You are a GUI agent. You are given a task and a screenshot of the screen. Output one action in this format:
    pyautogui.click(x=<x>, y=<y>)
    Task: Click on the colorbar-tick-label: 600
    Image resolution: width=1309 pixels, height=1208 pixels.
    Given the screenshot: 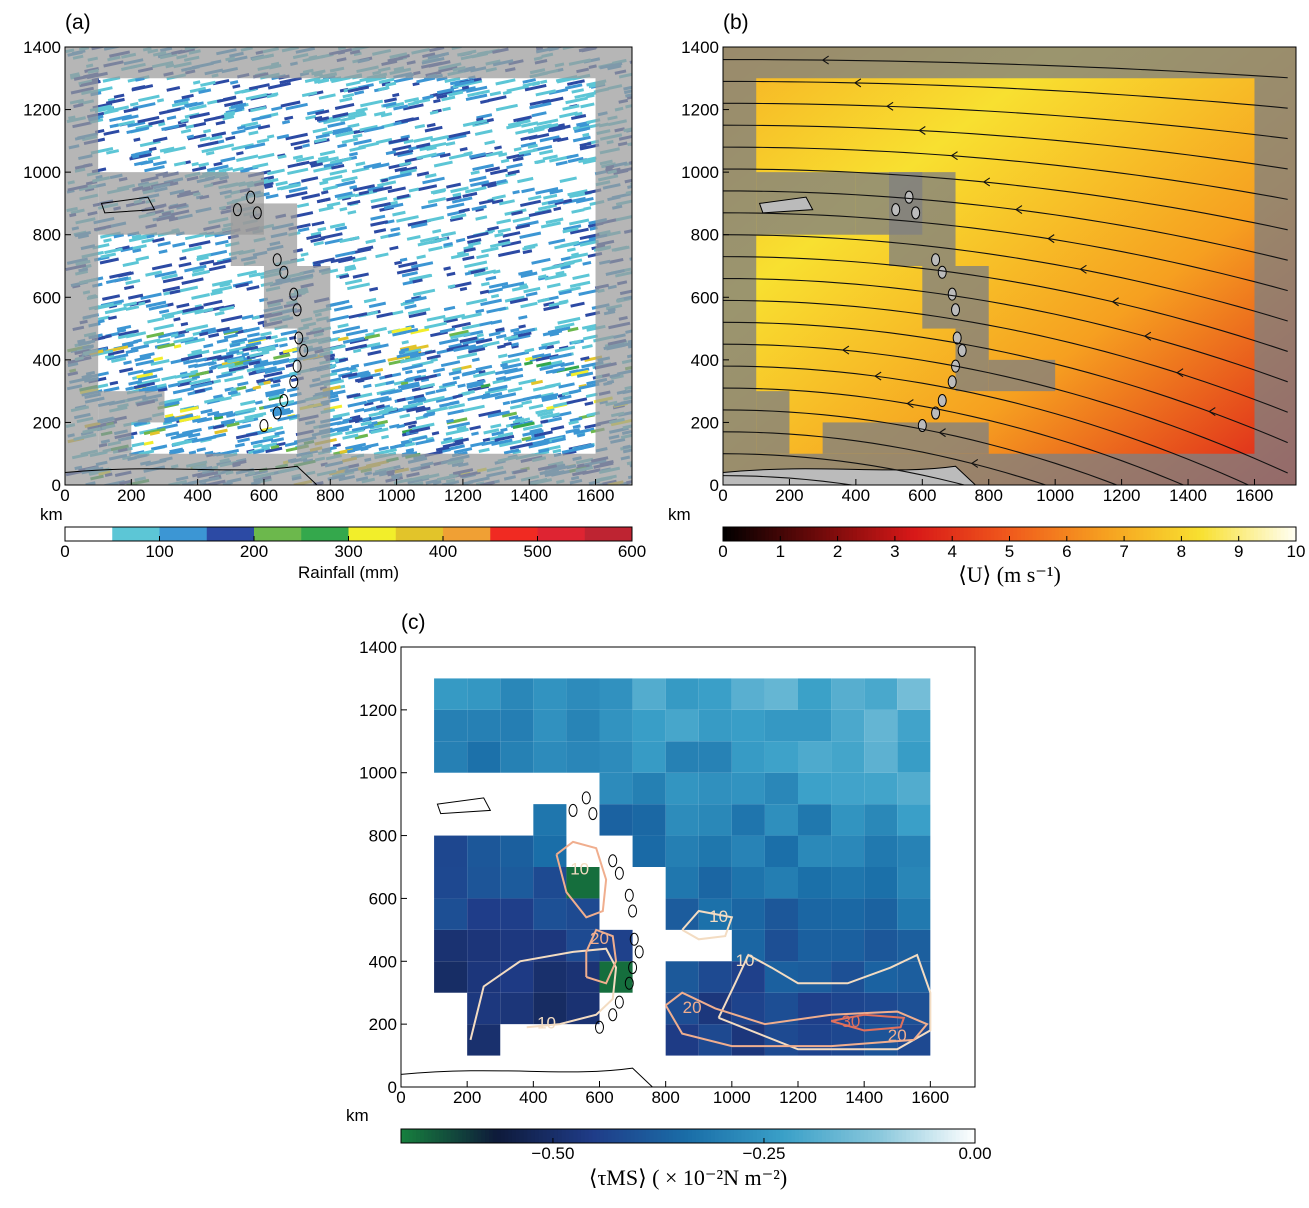 What is the action you would take?
    pyautogui.click(x=632, y=551)
    